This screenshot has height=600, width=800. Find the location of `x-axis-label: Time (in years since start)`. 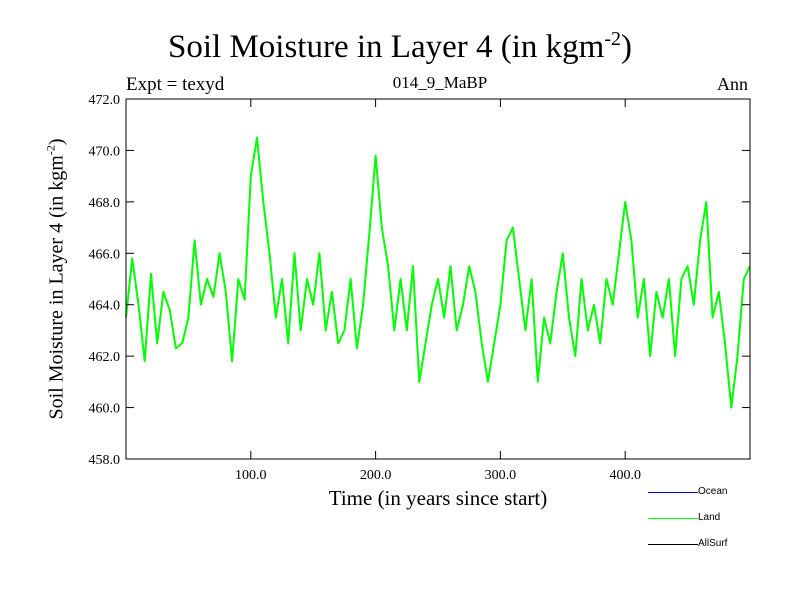

x-axis-label: Time (in years since start) is located at coordinates (438, 498).